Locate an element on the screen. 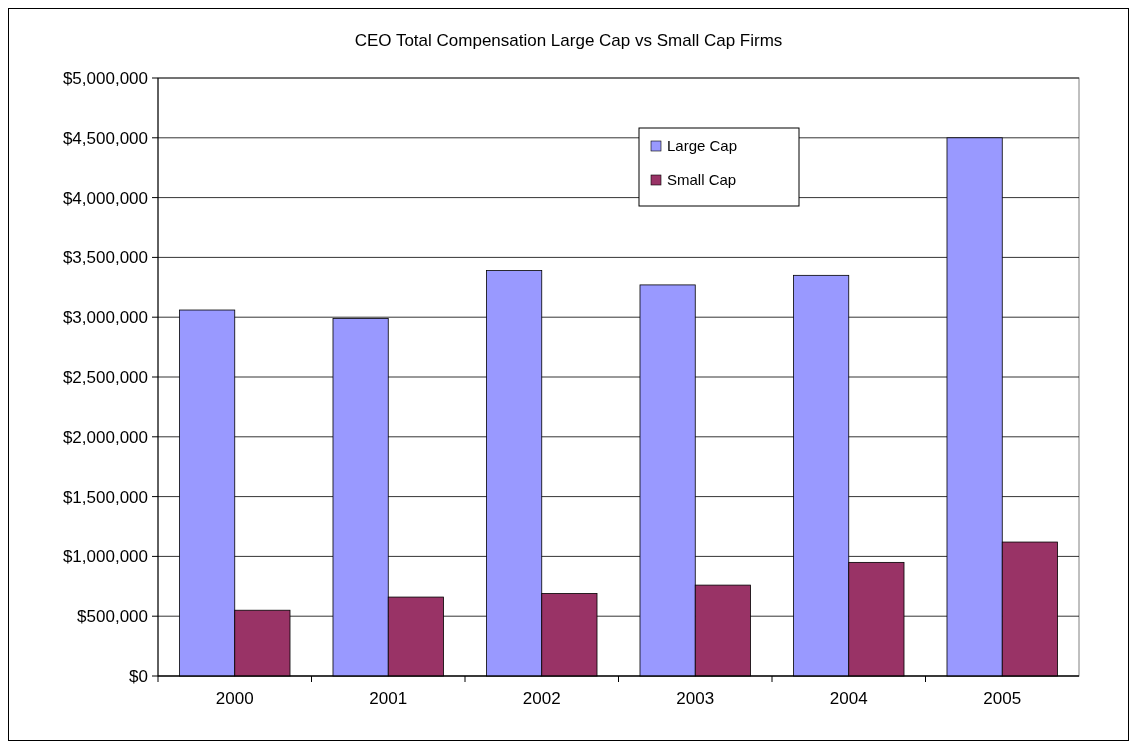 The height and width of the screenshot is (749, 1137). y-tick-label: $0 is located at coordinates (138, 676).